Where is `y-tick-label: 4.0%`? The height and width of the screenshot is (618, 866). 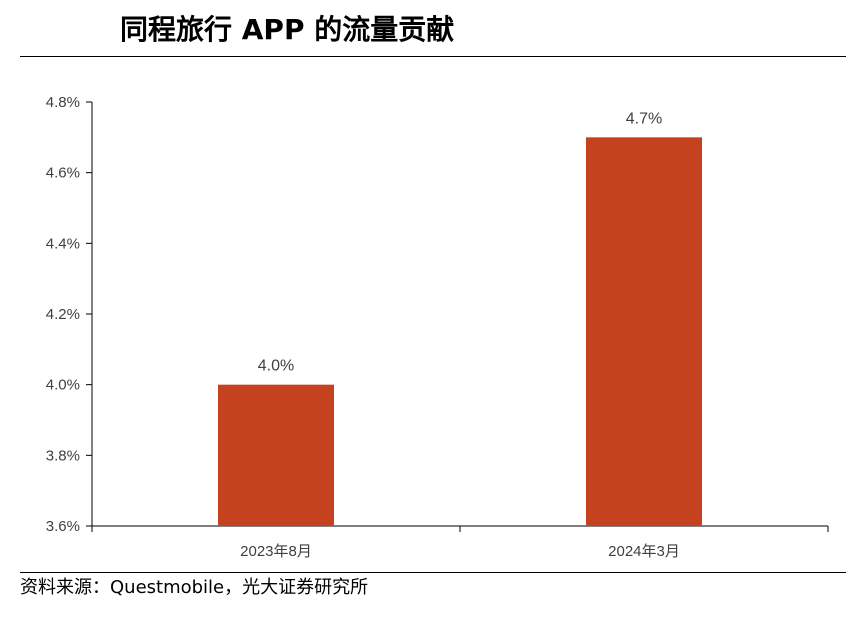
y-tick-label: 4.0% is located at coordinates (63, 385).